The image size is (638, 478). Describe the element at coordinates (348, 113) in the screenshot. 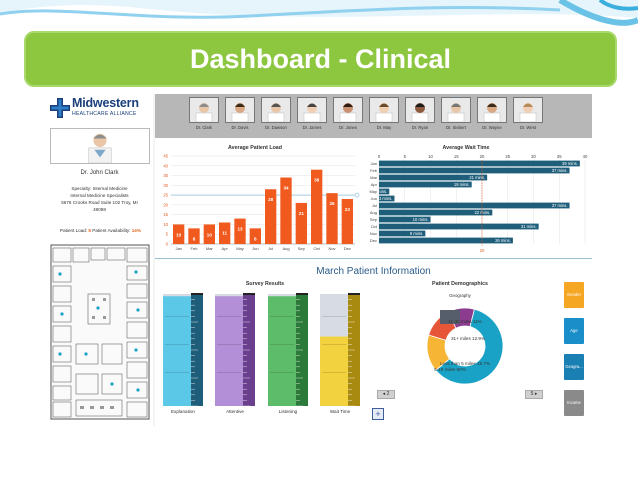

I see `physician-card: Dr. Jones` at that location.